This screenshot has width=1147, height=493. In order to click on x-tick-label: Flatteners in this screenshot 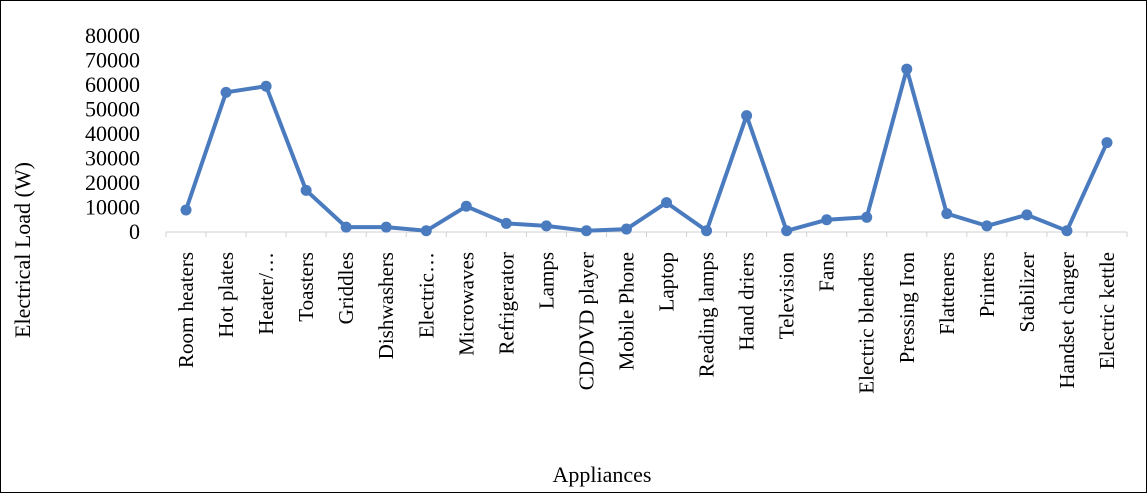, I will do `click(947, 293)`.